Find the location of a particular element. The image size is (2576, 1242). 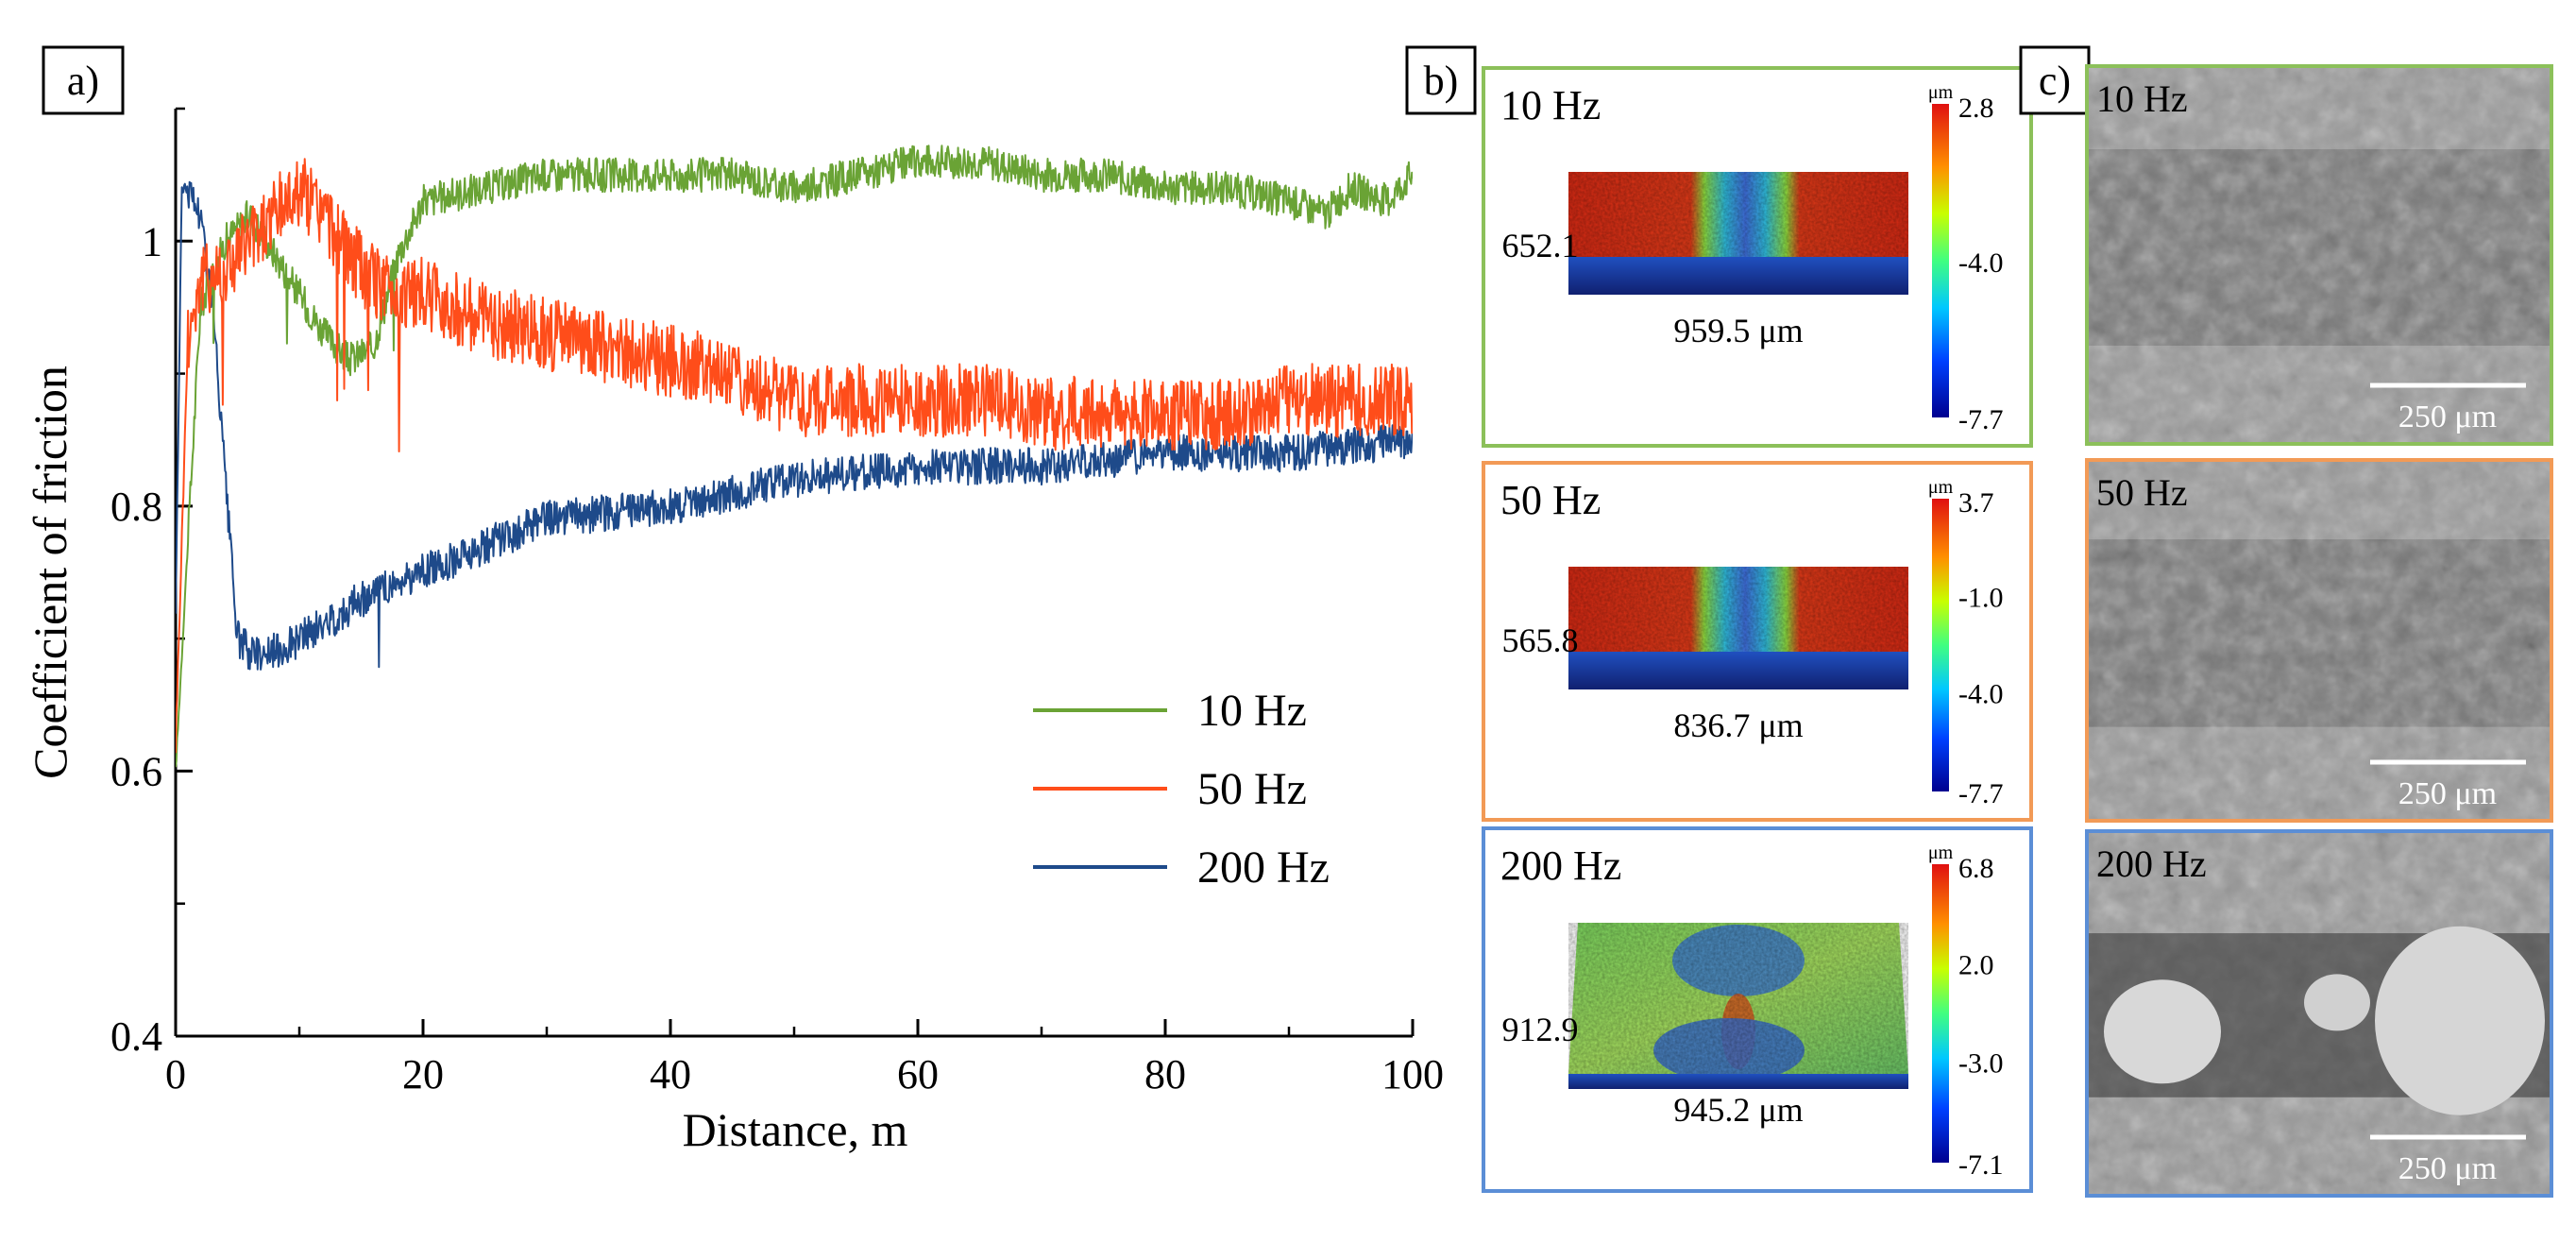

micrograph-panel-3: 200 Hz 250 μm is located at coordinates (2319, 1013).